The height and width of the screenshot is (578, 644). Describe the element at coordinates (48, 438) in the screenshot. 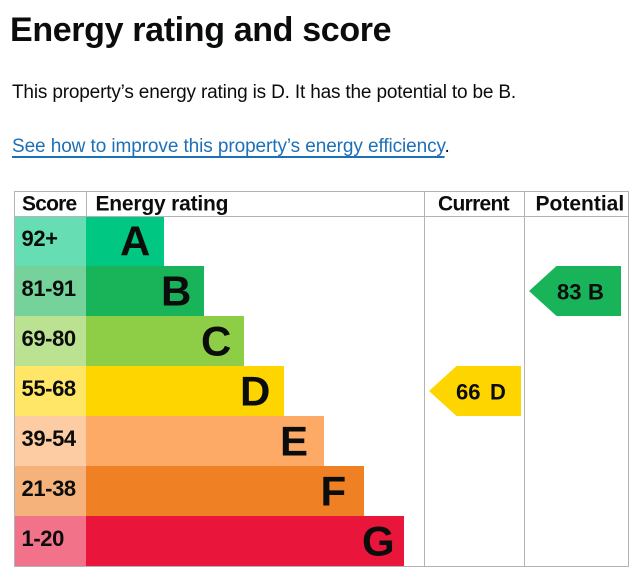

I see `svg-text: 39-54` at that location.